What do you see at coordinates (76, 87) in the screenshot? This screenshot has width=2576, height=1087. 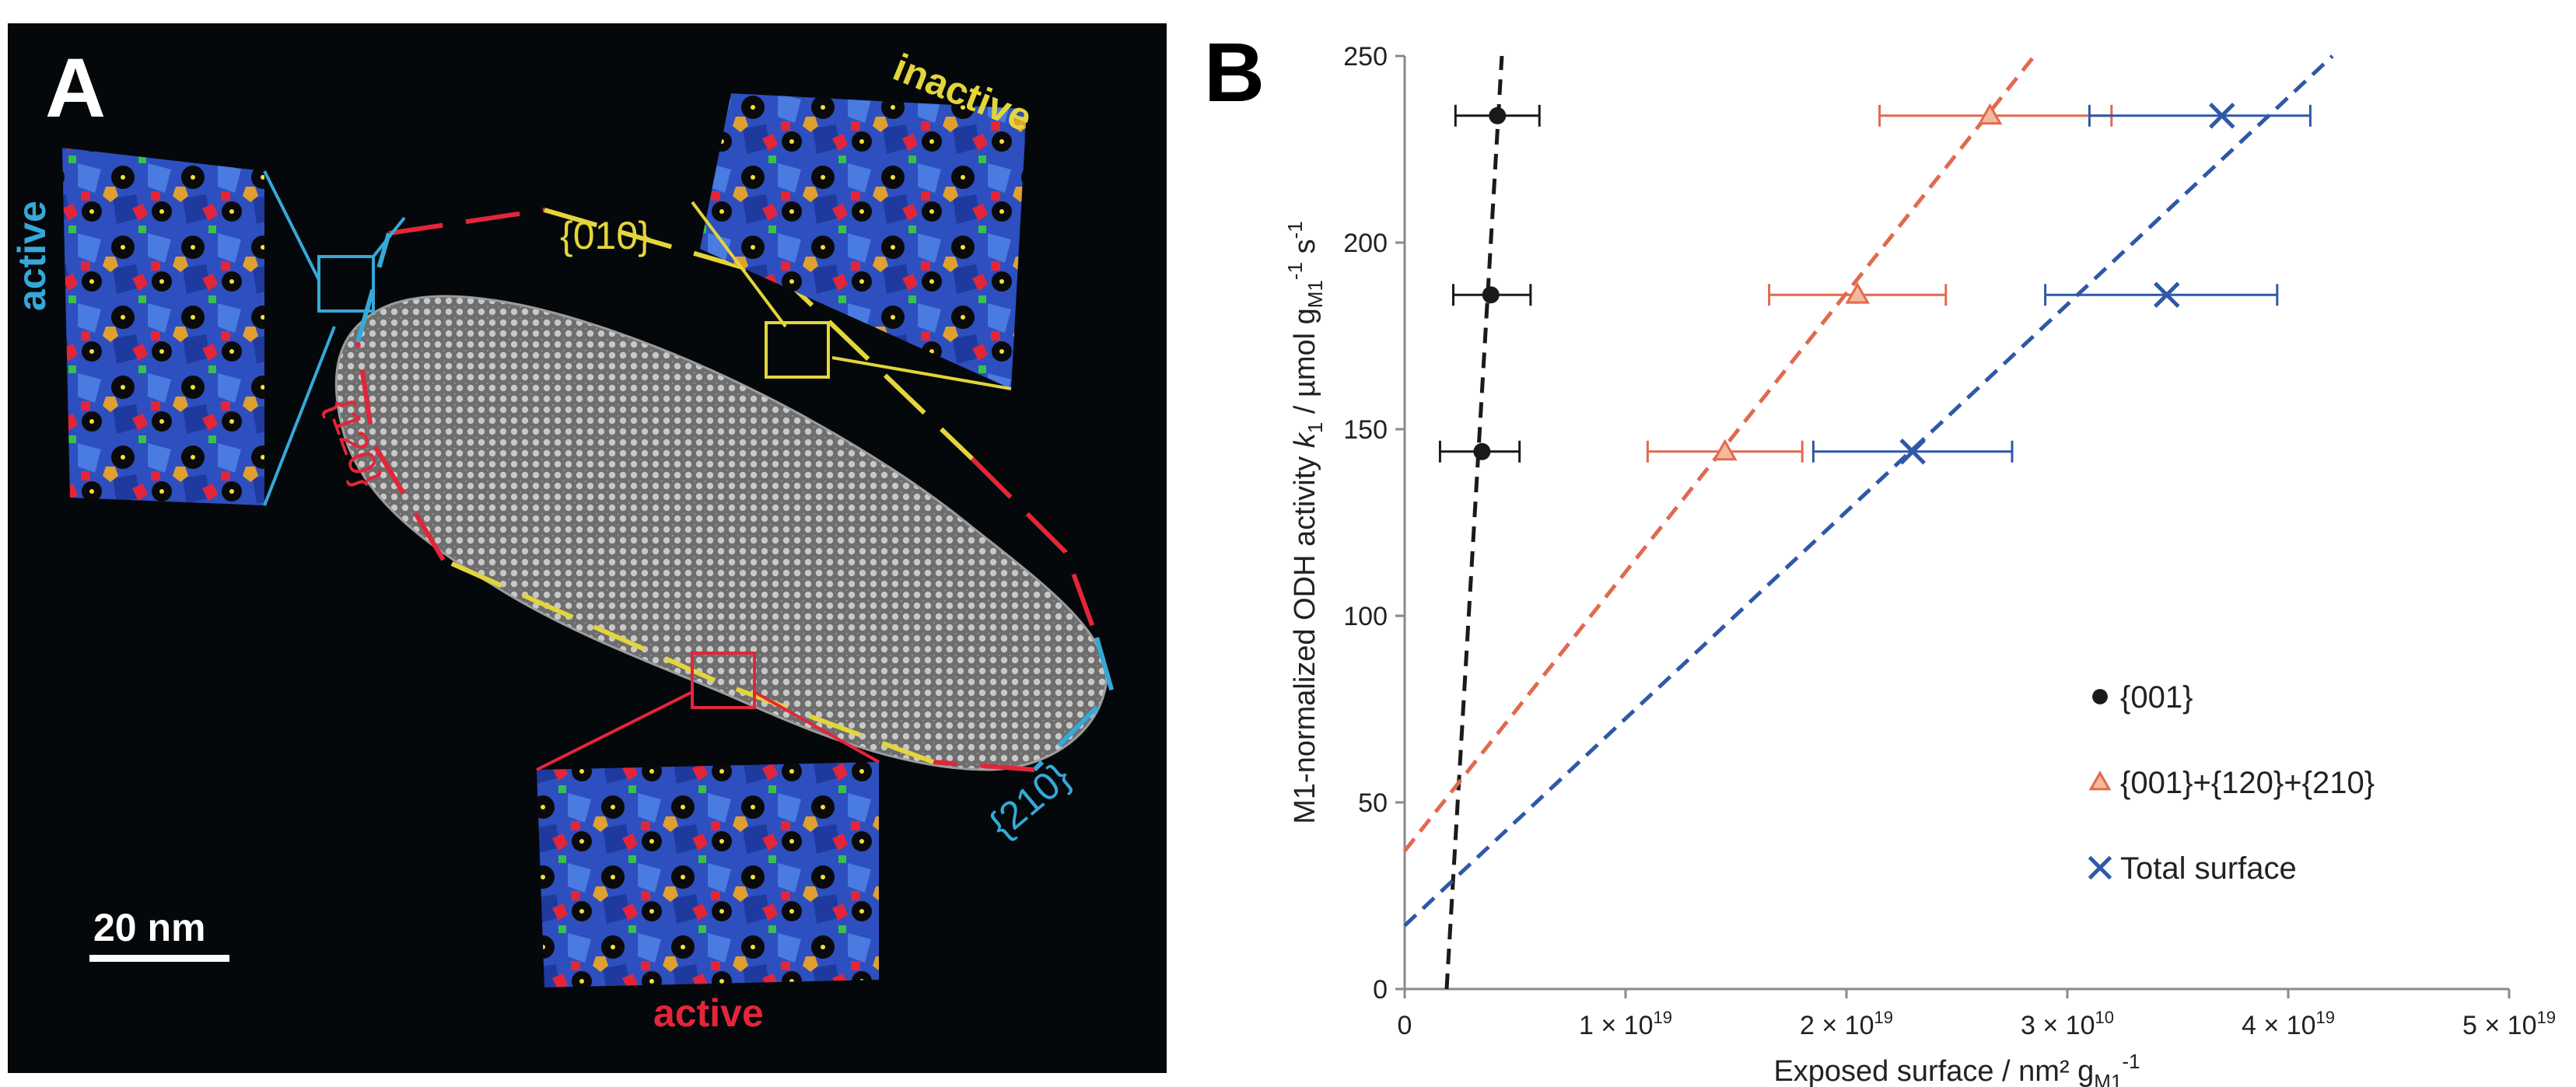 I see `panel-a-letter: A` at bounding box center [76, 87].